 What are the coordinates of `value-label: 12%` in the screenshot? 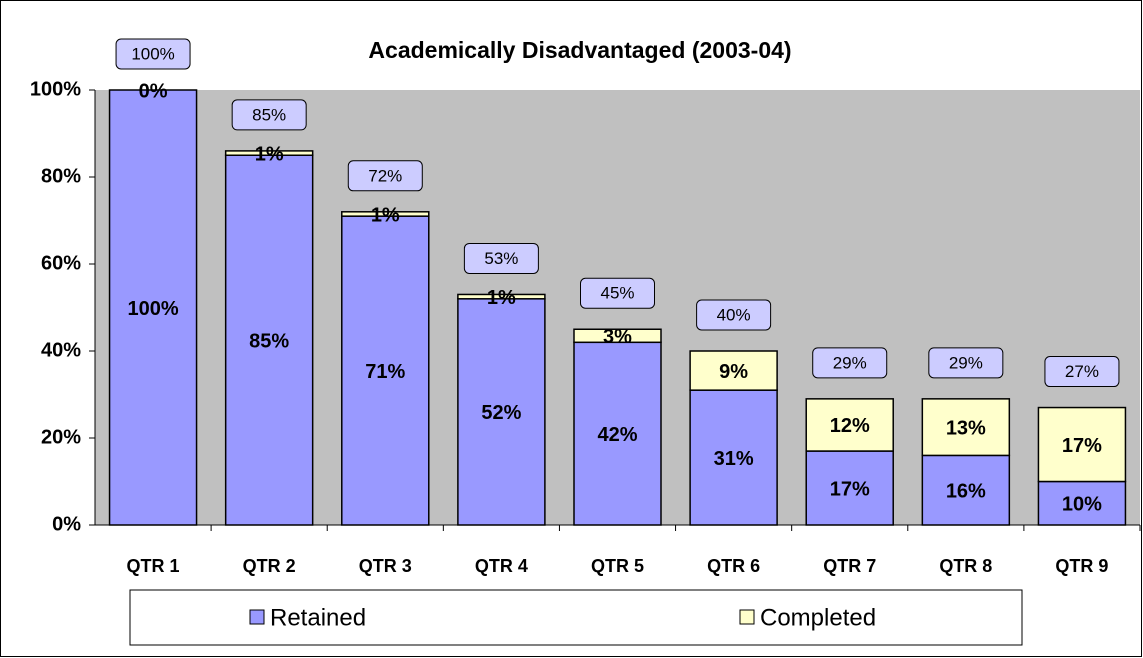 It's located at (850, 426).